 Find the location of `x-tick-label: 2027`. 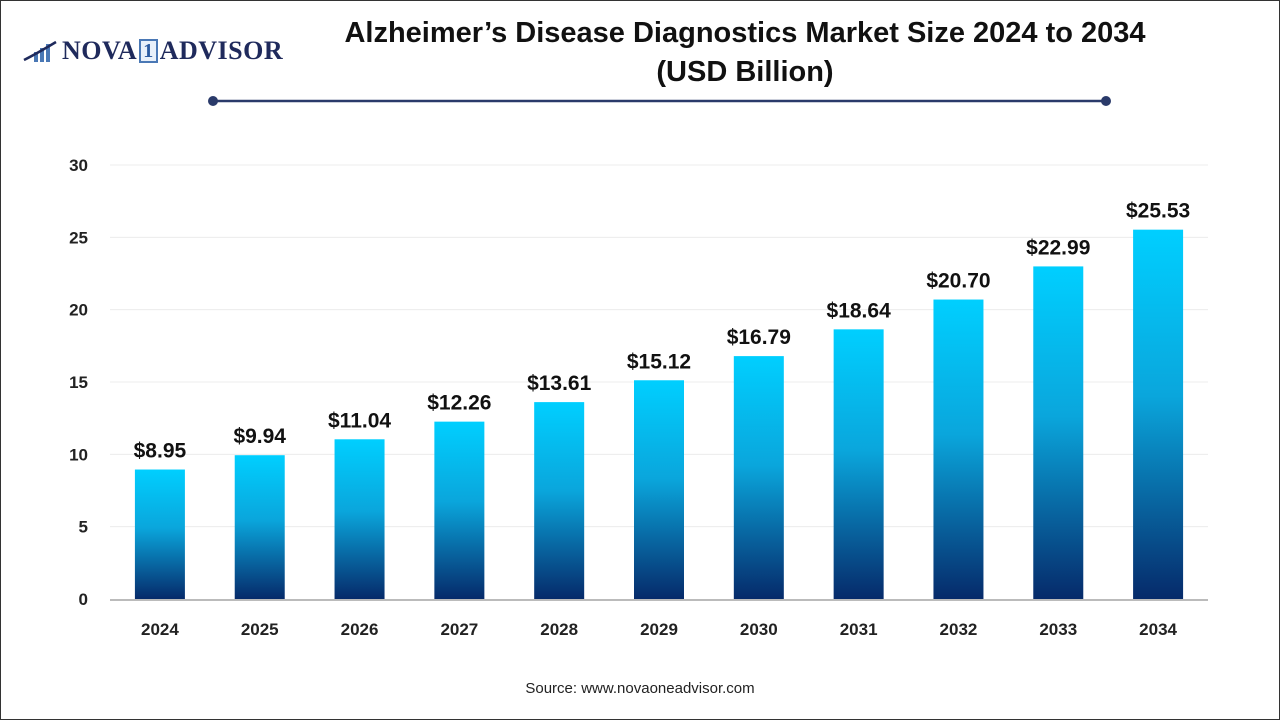

x-tick-label: 2027 is located at coordinates (459, 629).